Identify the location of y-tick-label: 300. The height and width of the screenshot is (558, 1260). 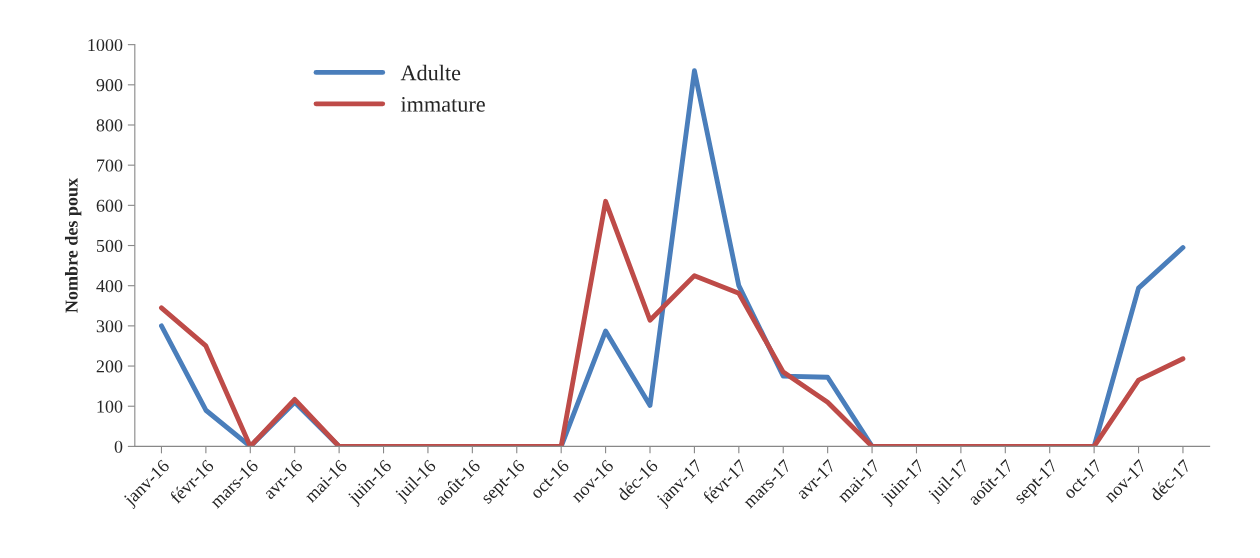
(109, 326).